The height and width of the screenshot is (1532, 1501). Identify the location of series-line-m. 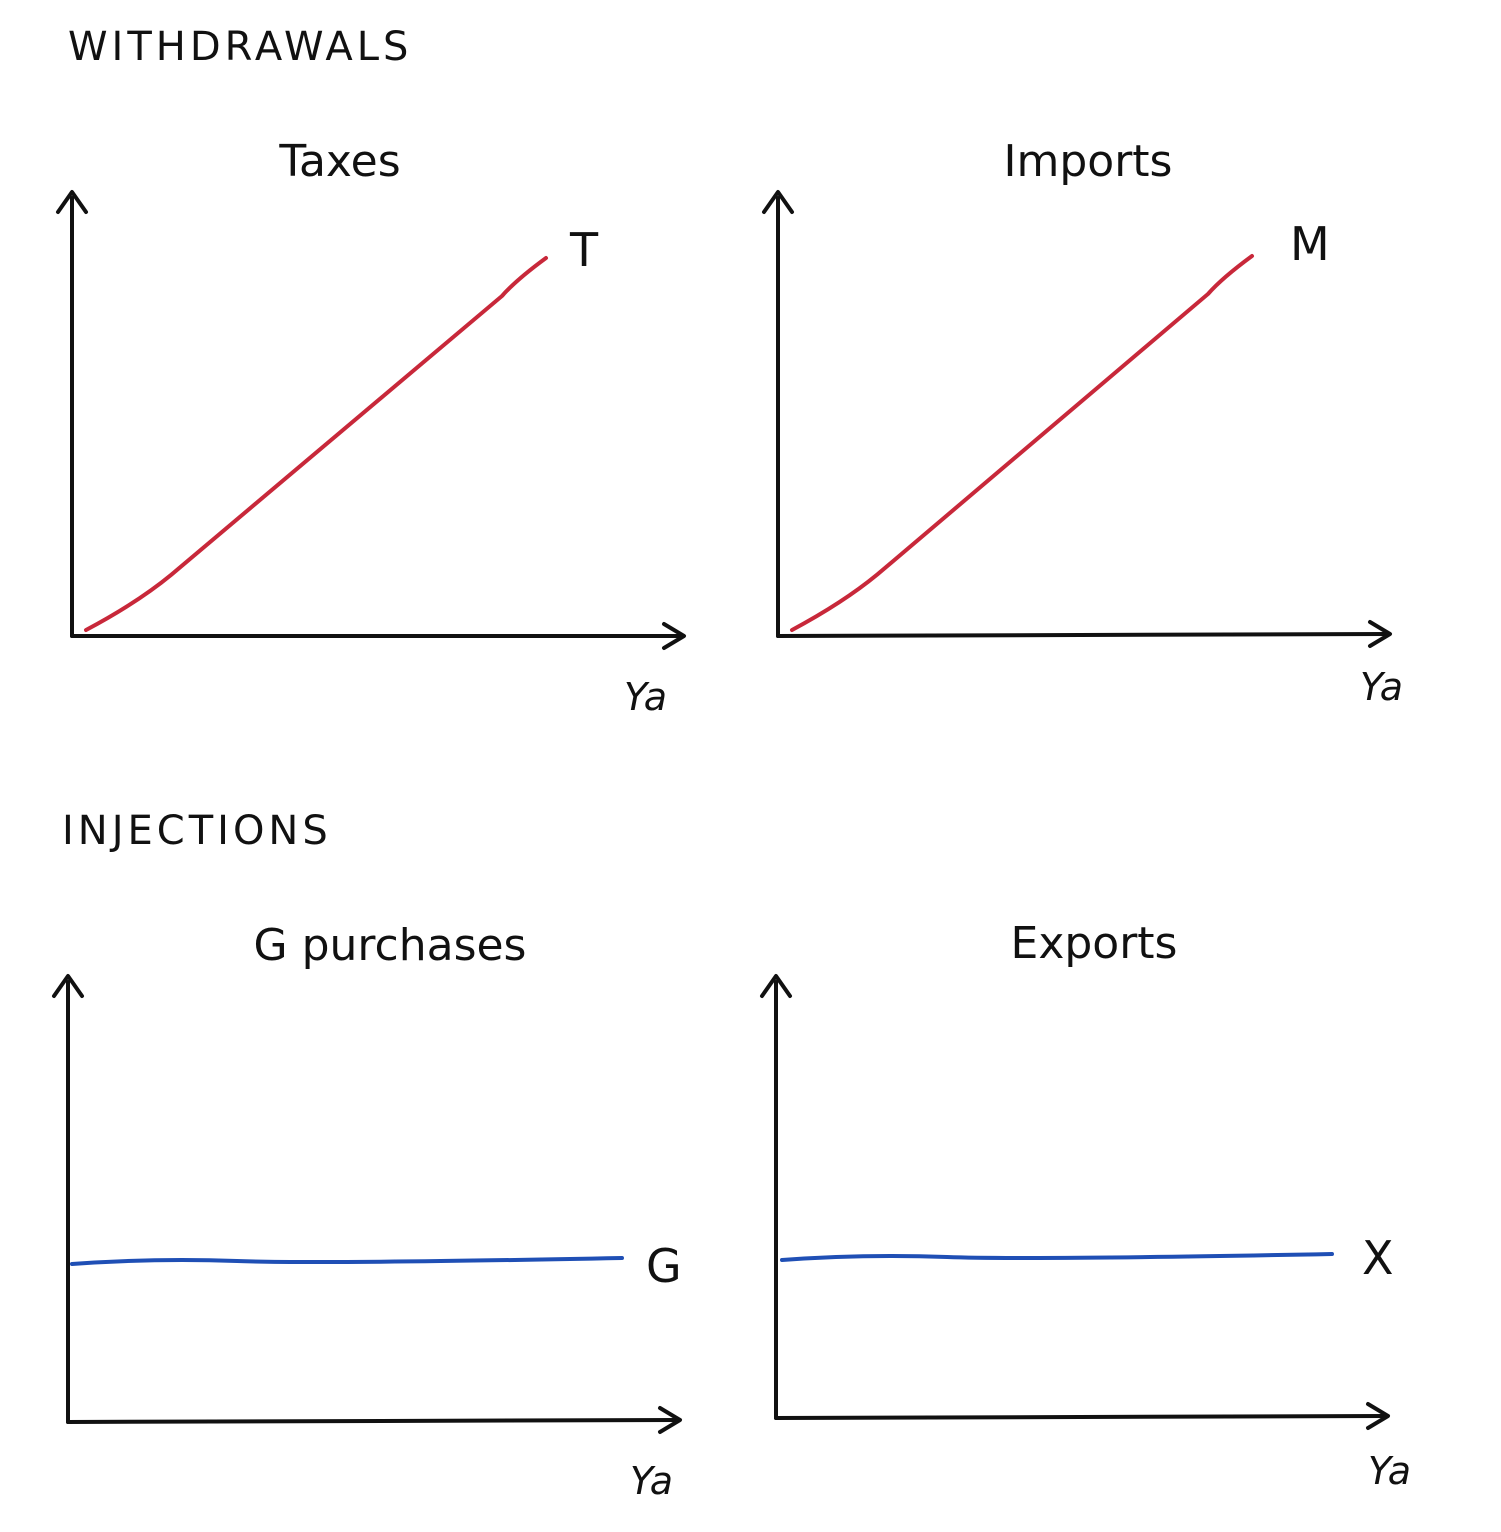
(1022, 443).